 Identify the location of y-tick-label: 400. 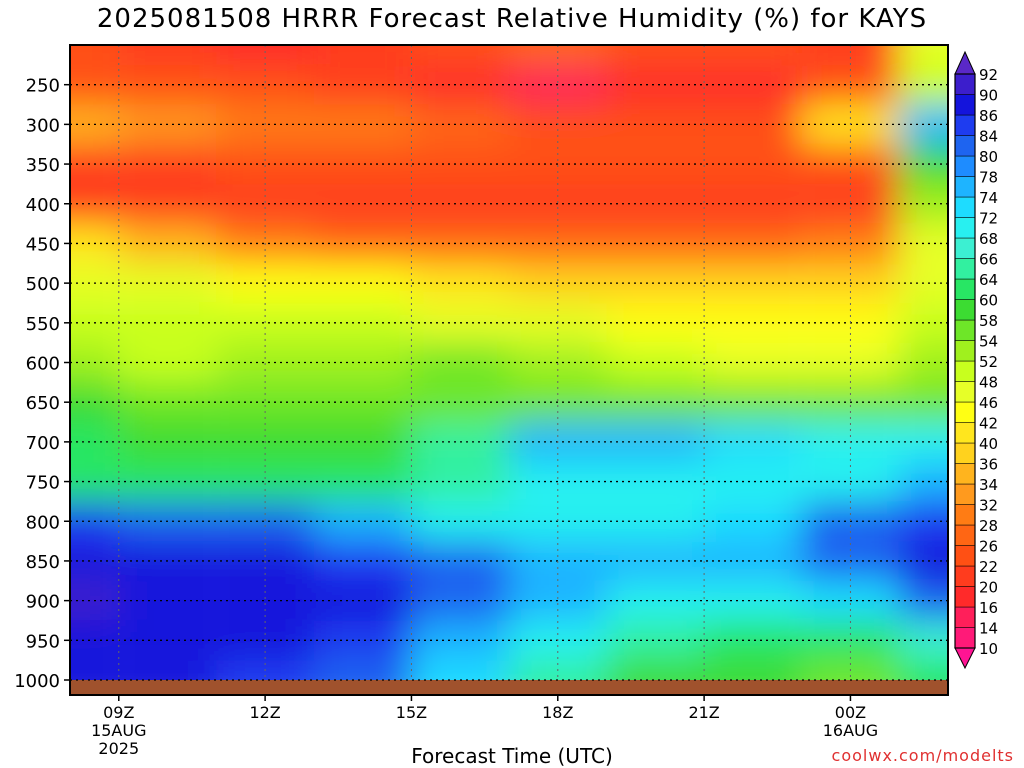
(43, 205).